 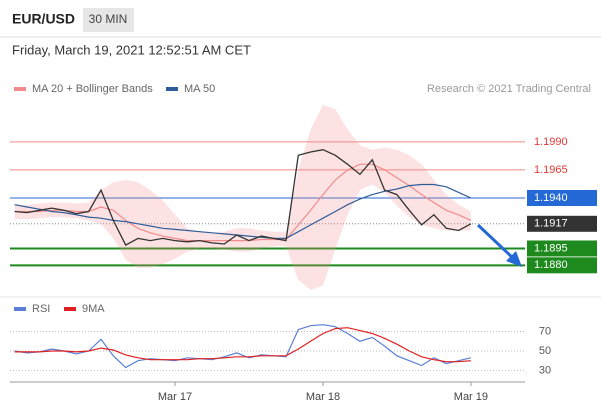 What do you see at coordinates (551, 170) in the screenshot?
I see `level-label: 1.1965` at bounding box center [551, 170].